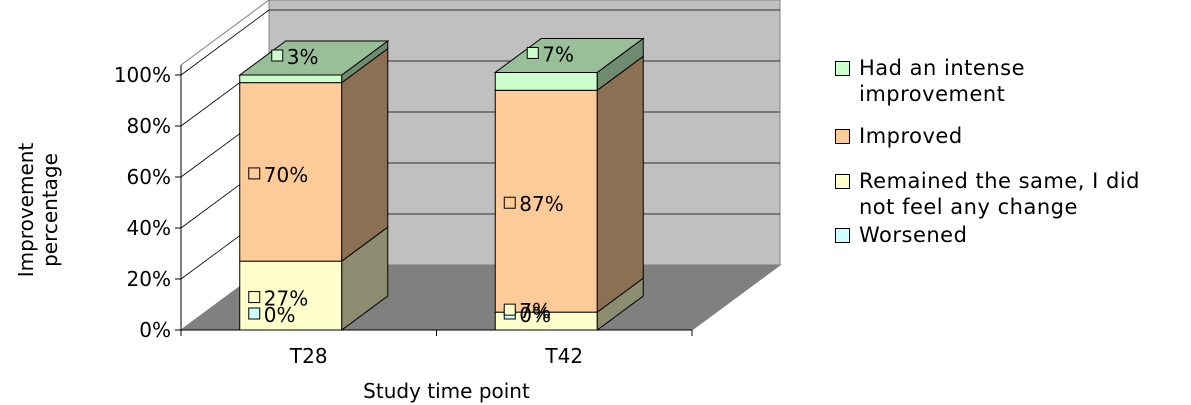  What do you see at coordinates (149, 126) in the screenshot?
I see `y-tick-label: 80%` at bounding box center [149, 126].